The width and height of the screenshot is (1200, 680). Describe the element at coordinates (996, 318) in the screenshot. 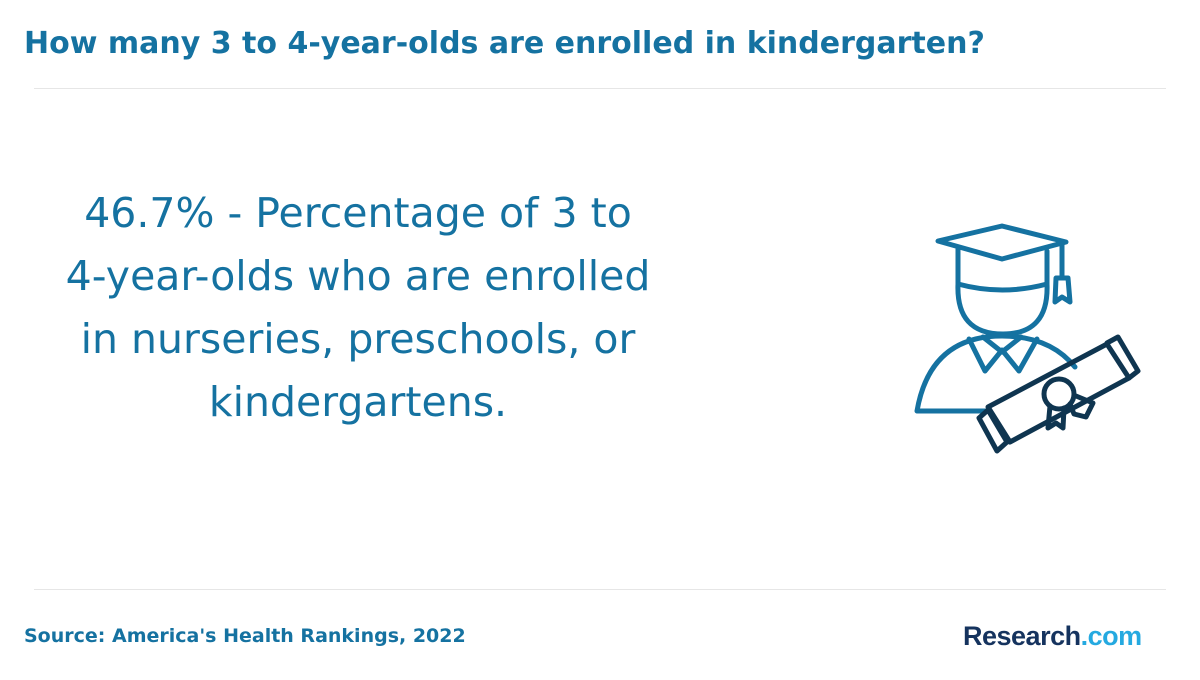

I see `graduate-figure` at that location.